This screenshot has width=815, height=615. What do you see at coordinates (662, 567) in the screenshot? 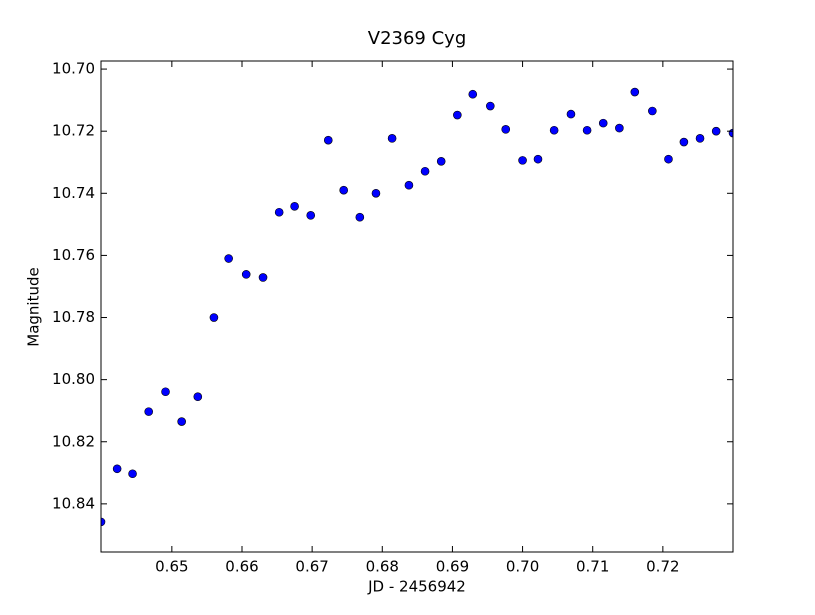
I see `x-tick-label: 0.72` at bounding box center [662, 567].